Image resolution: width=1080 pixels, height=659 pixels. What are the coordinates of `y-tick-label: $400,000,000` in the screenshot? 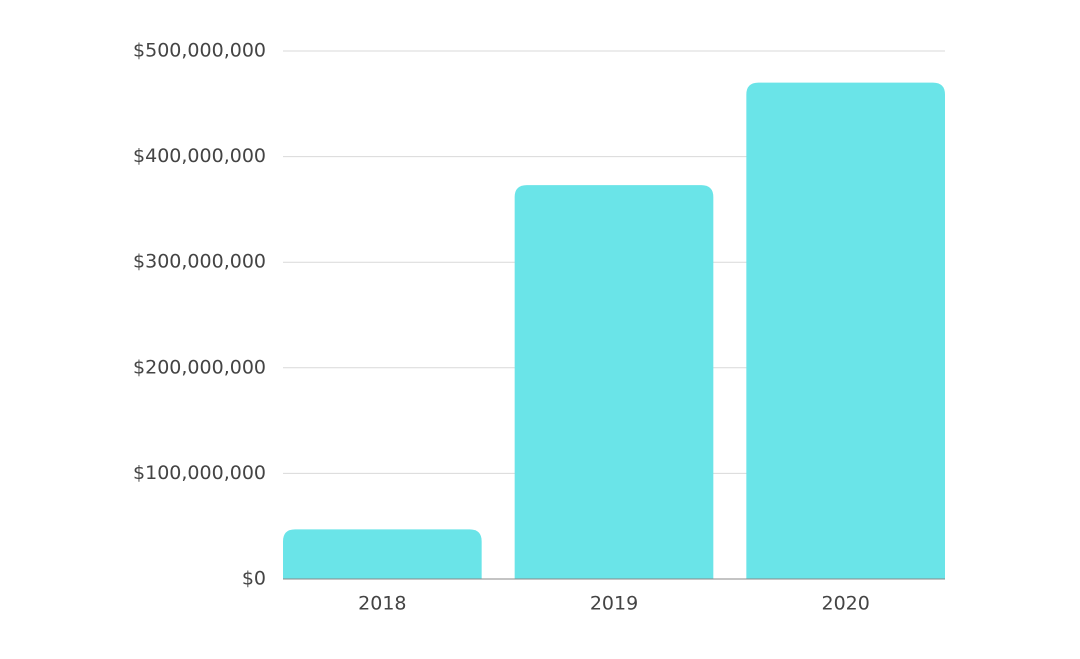 It's located at (199, 156).